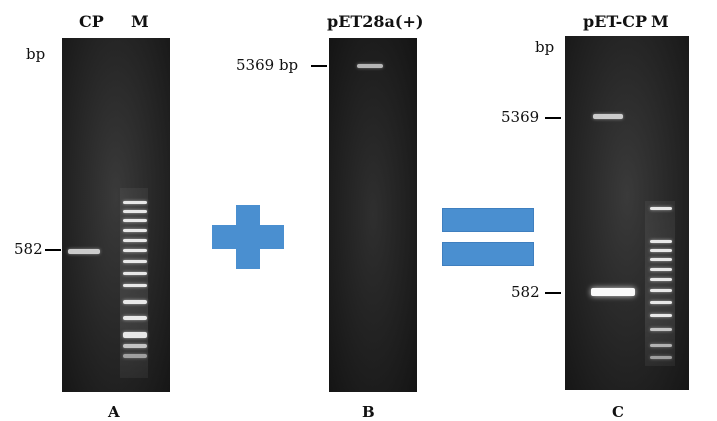  Describe the element at coordinates (140, 21) in the screenshot. I see `panel-a-lane-label-m: M` at that location.